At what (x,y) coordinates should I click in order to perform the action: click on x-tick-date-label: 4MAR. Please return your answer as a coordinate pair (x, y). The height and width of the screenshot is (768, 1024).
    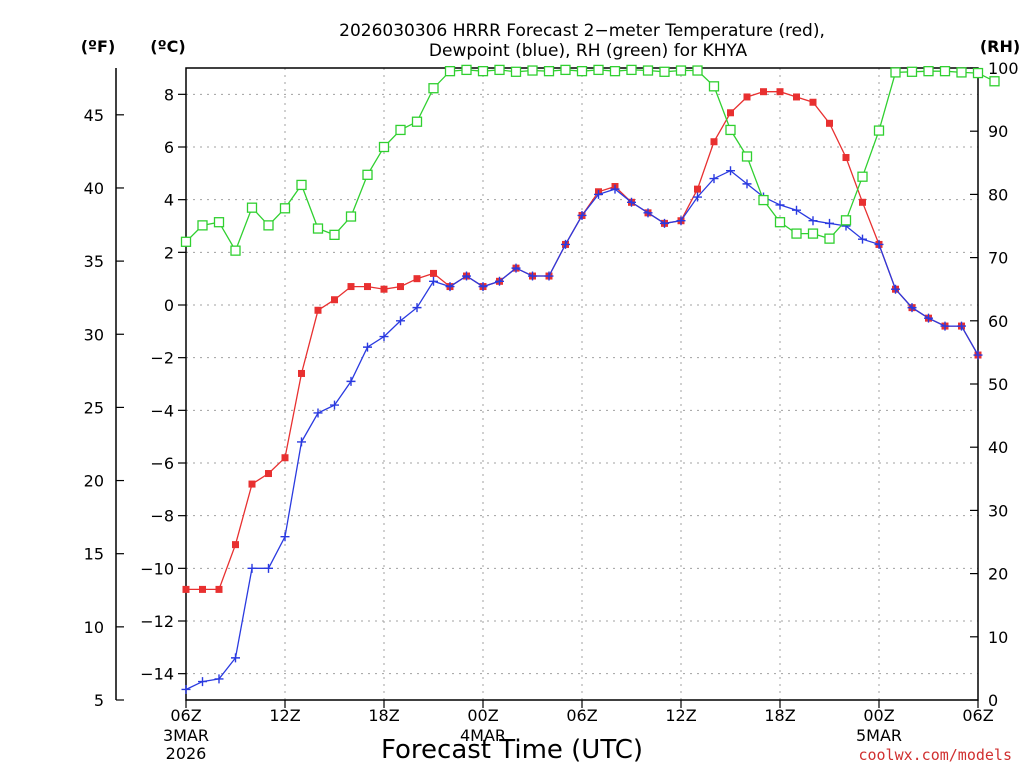
    Looking at the image, I should click on (483, 735).